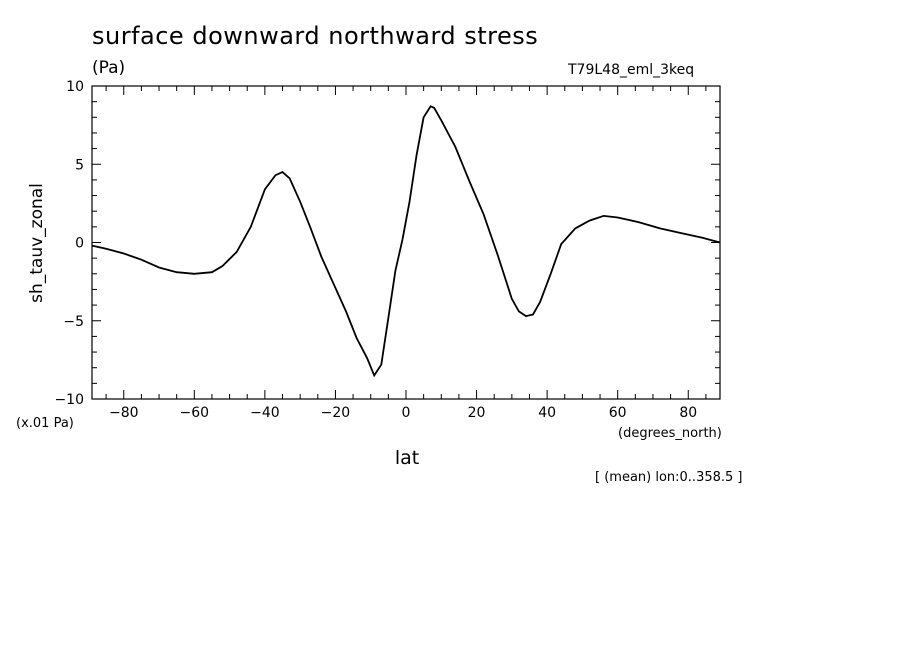 Image resolution: width=904 pixels, height=654 pixels. What do you see at coordinates (79, 165) in the screenshot?
I see `y-tick-label: 5` at bounding box center [79, 165].